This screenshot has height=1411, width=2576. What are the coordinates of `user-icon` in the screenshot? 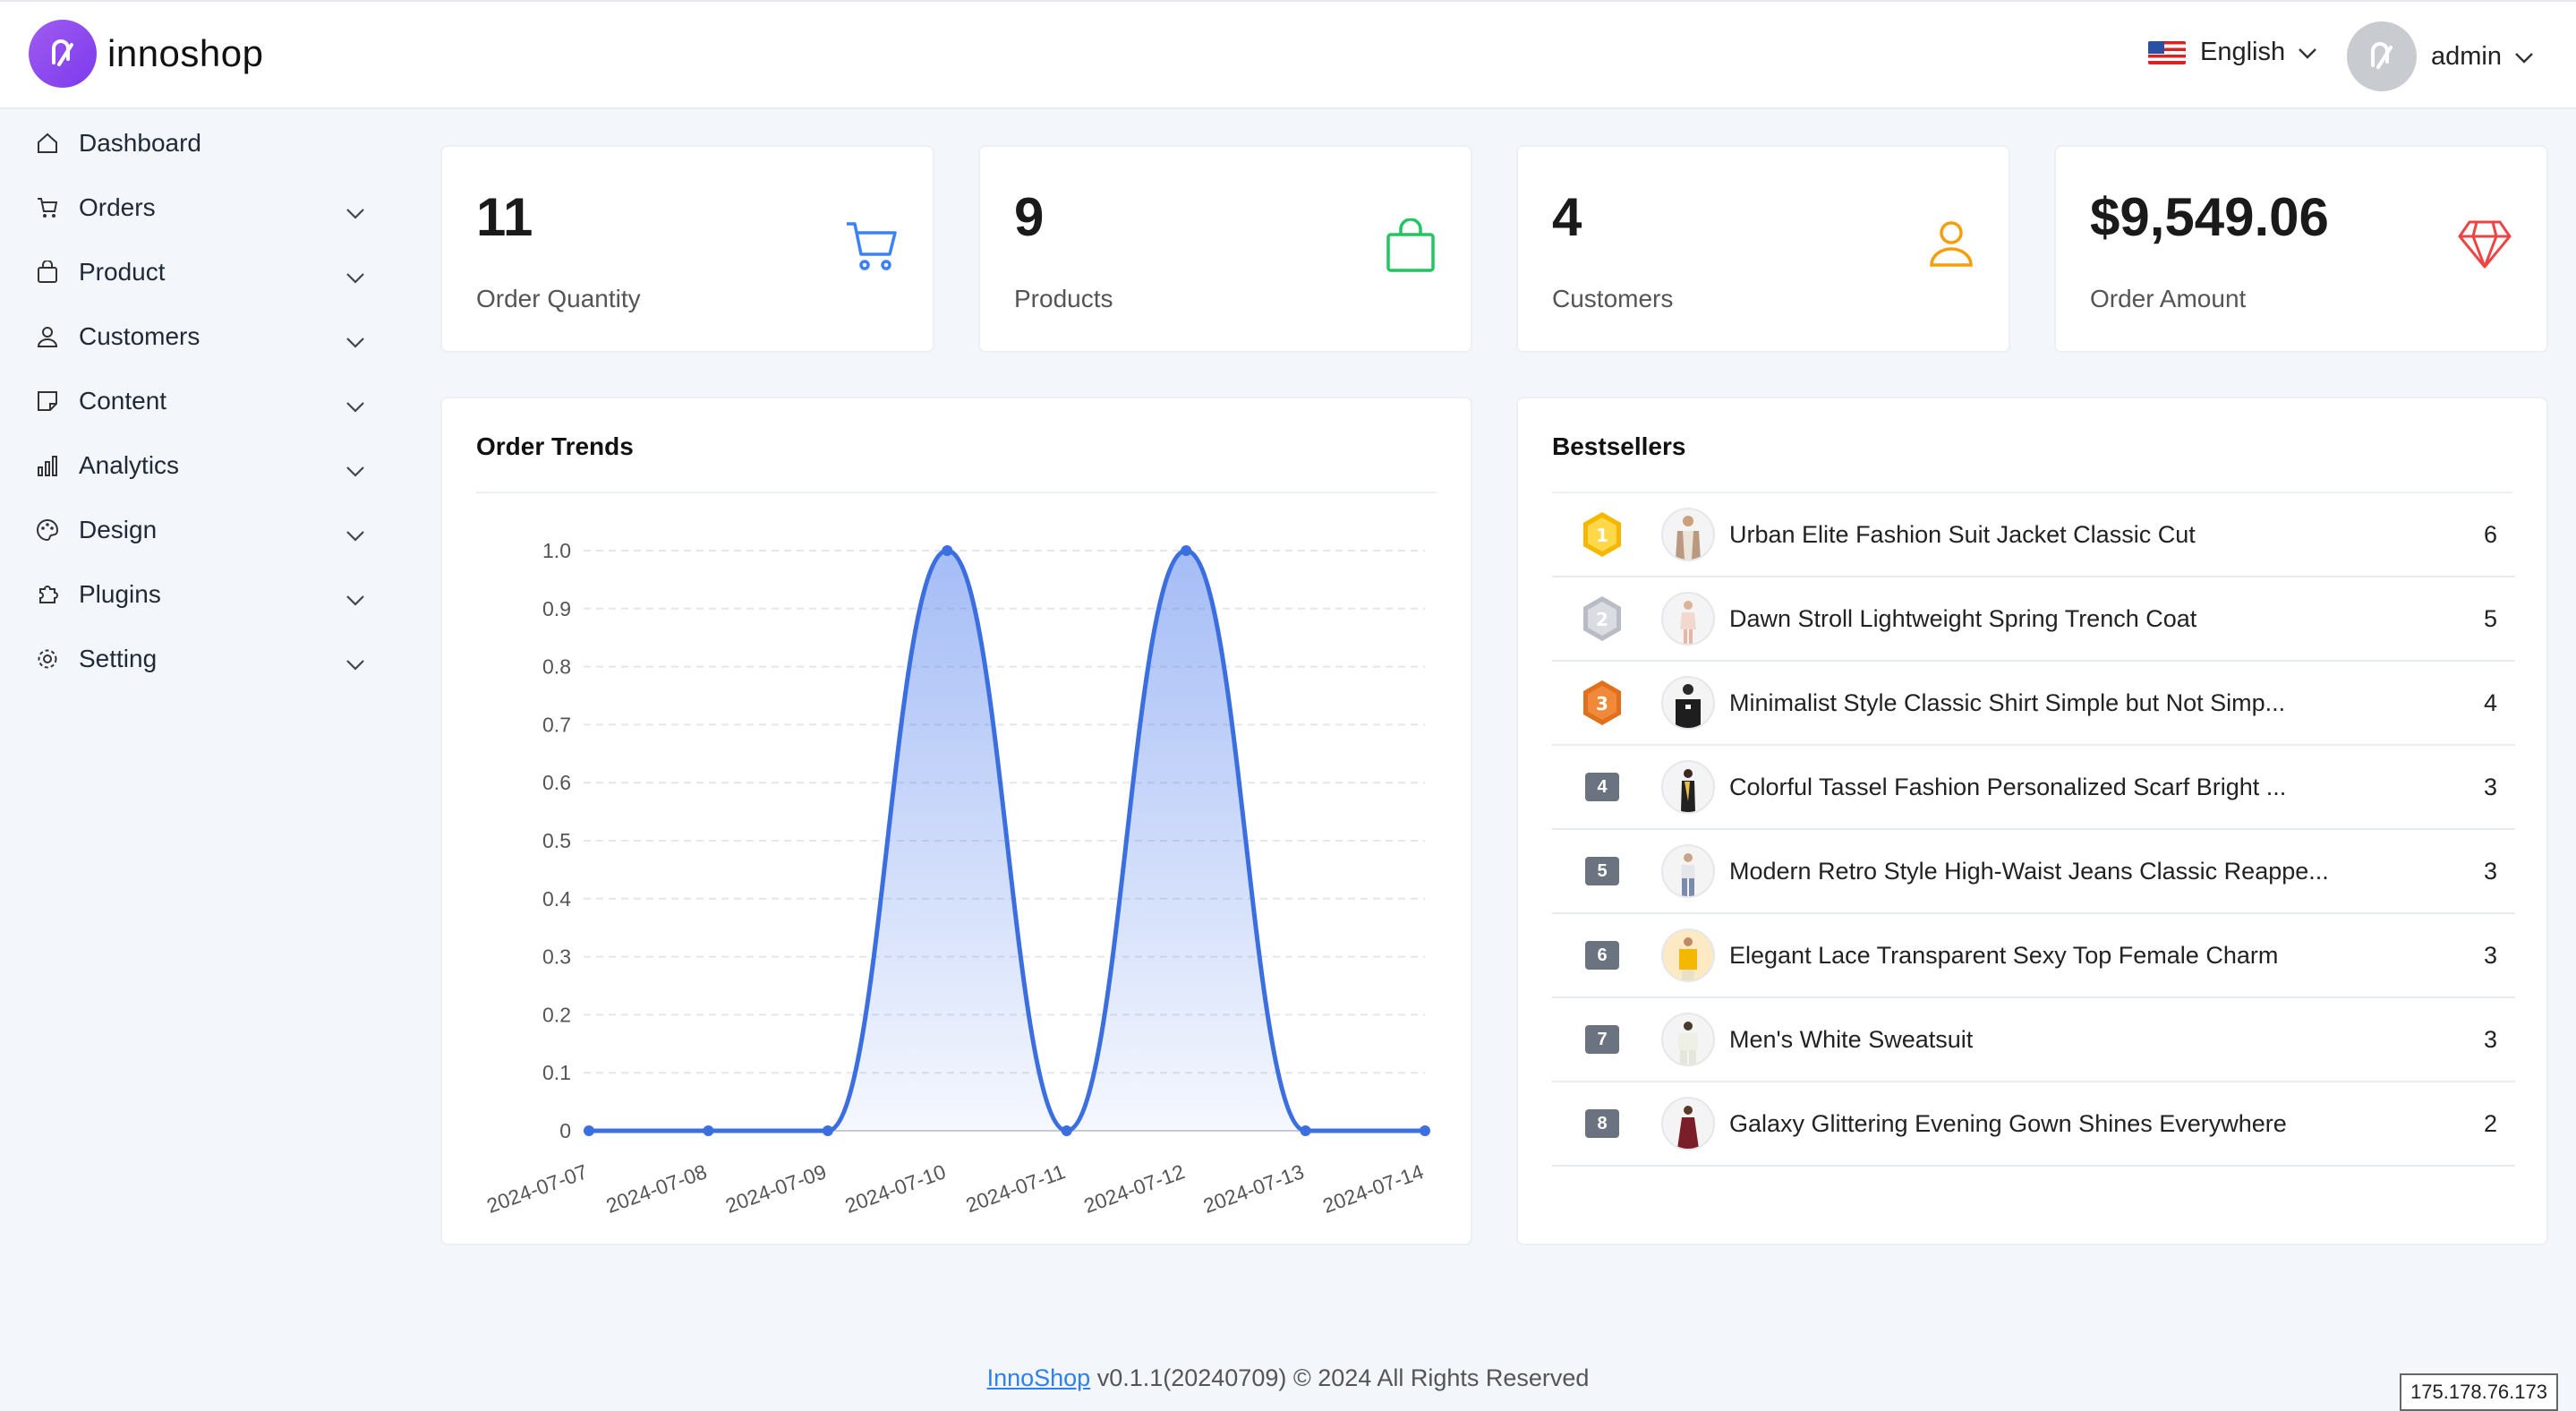 It's located at (1951, 245).